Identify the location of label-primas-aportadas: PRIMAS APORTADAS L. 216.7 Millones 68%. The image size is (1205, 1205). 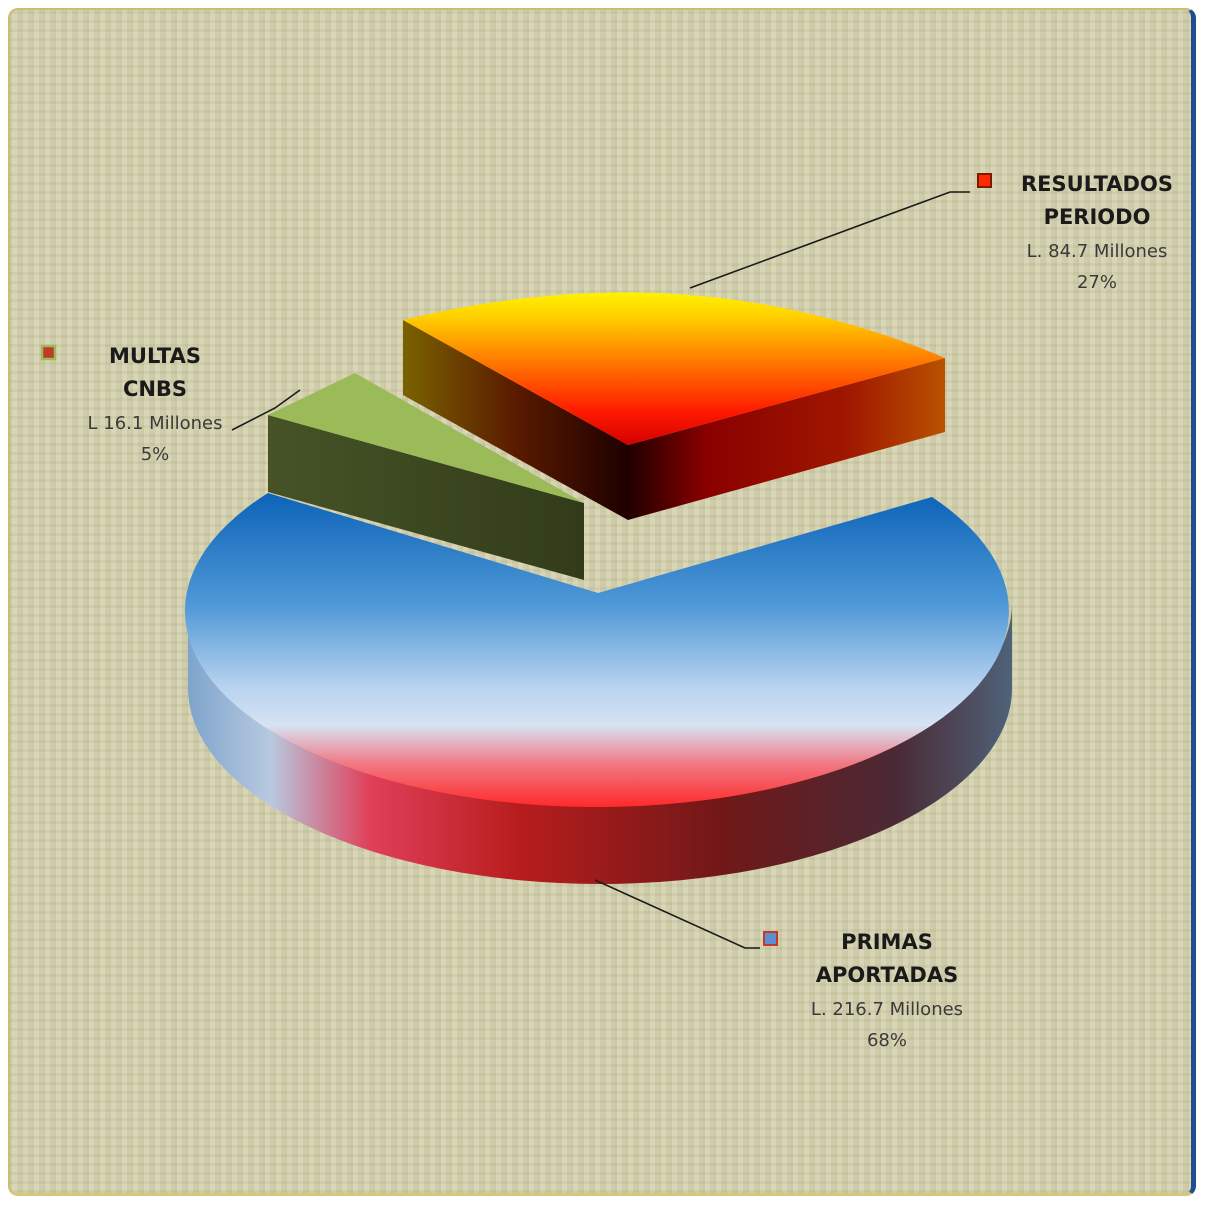
(863, 990).